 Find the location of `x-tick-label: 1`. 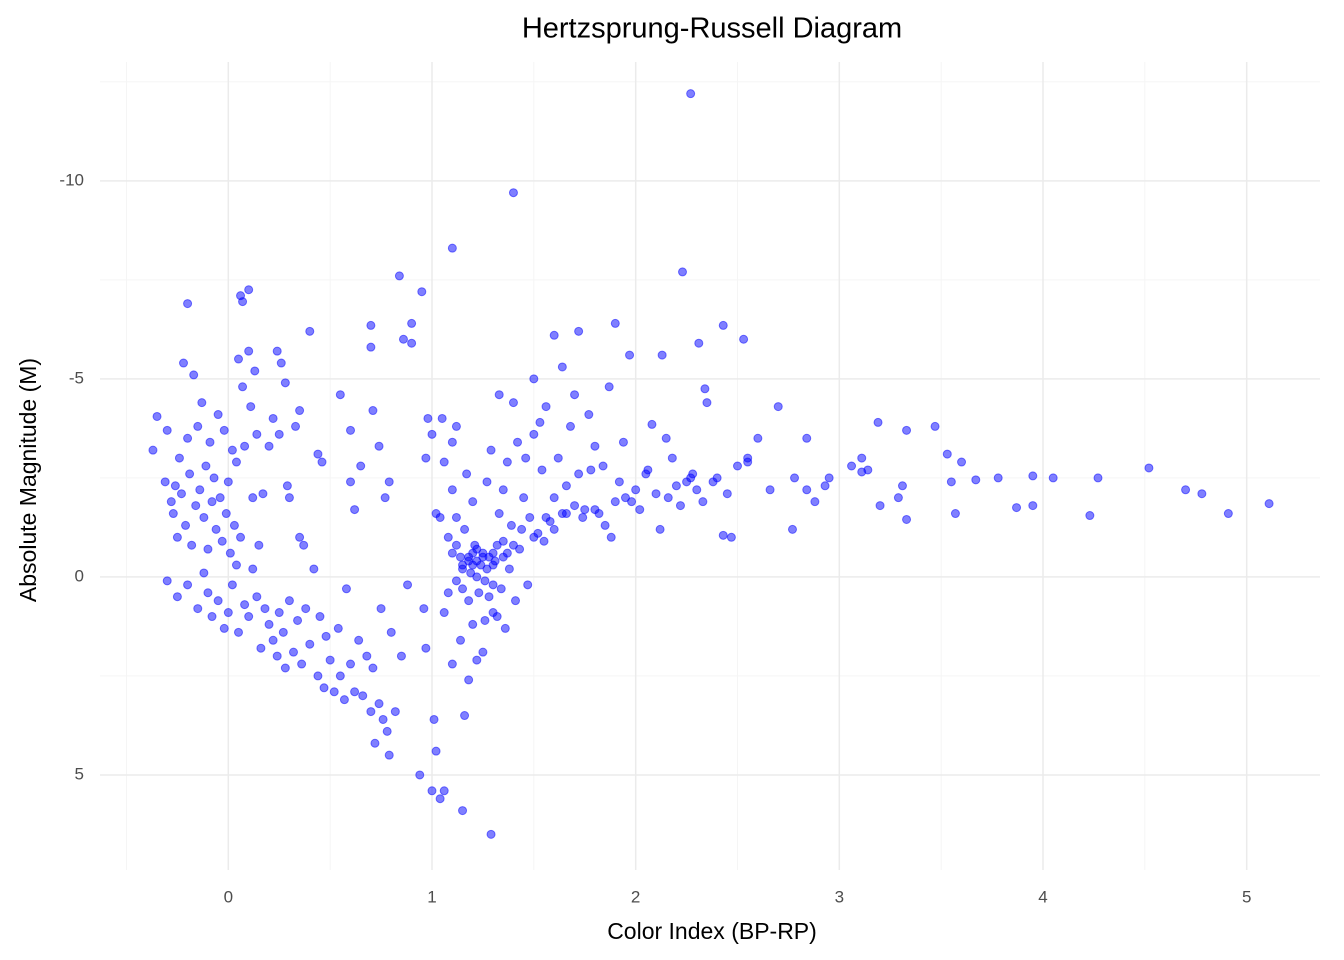

x-tick-label: 1 is located at coordinates (431, 896).